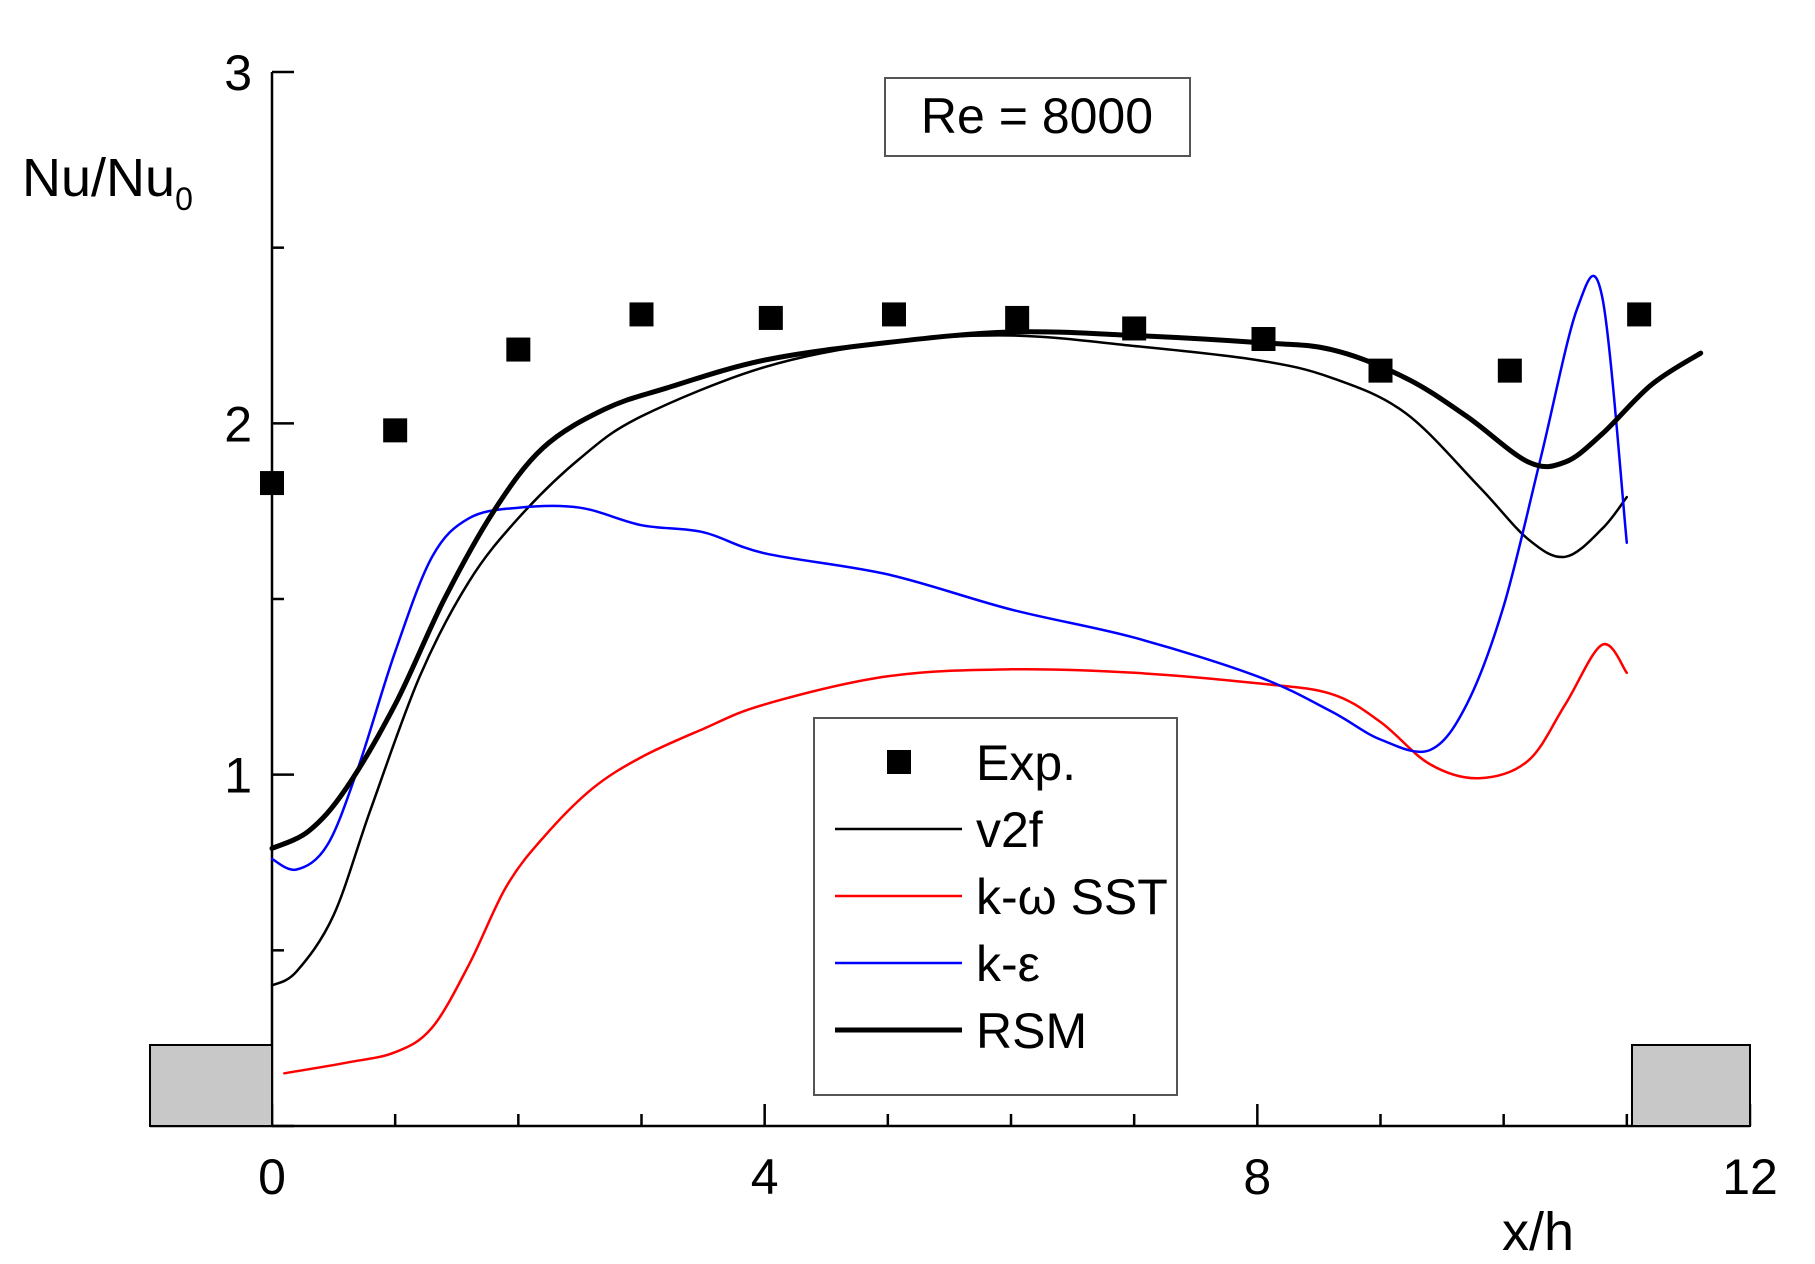  What do you see at coordinates (939, 830) in the screenshot?
I see `legend-item-v2f: v2f` at bounding box center [939, 830].